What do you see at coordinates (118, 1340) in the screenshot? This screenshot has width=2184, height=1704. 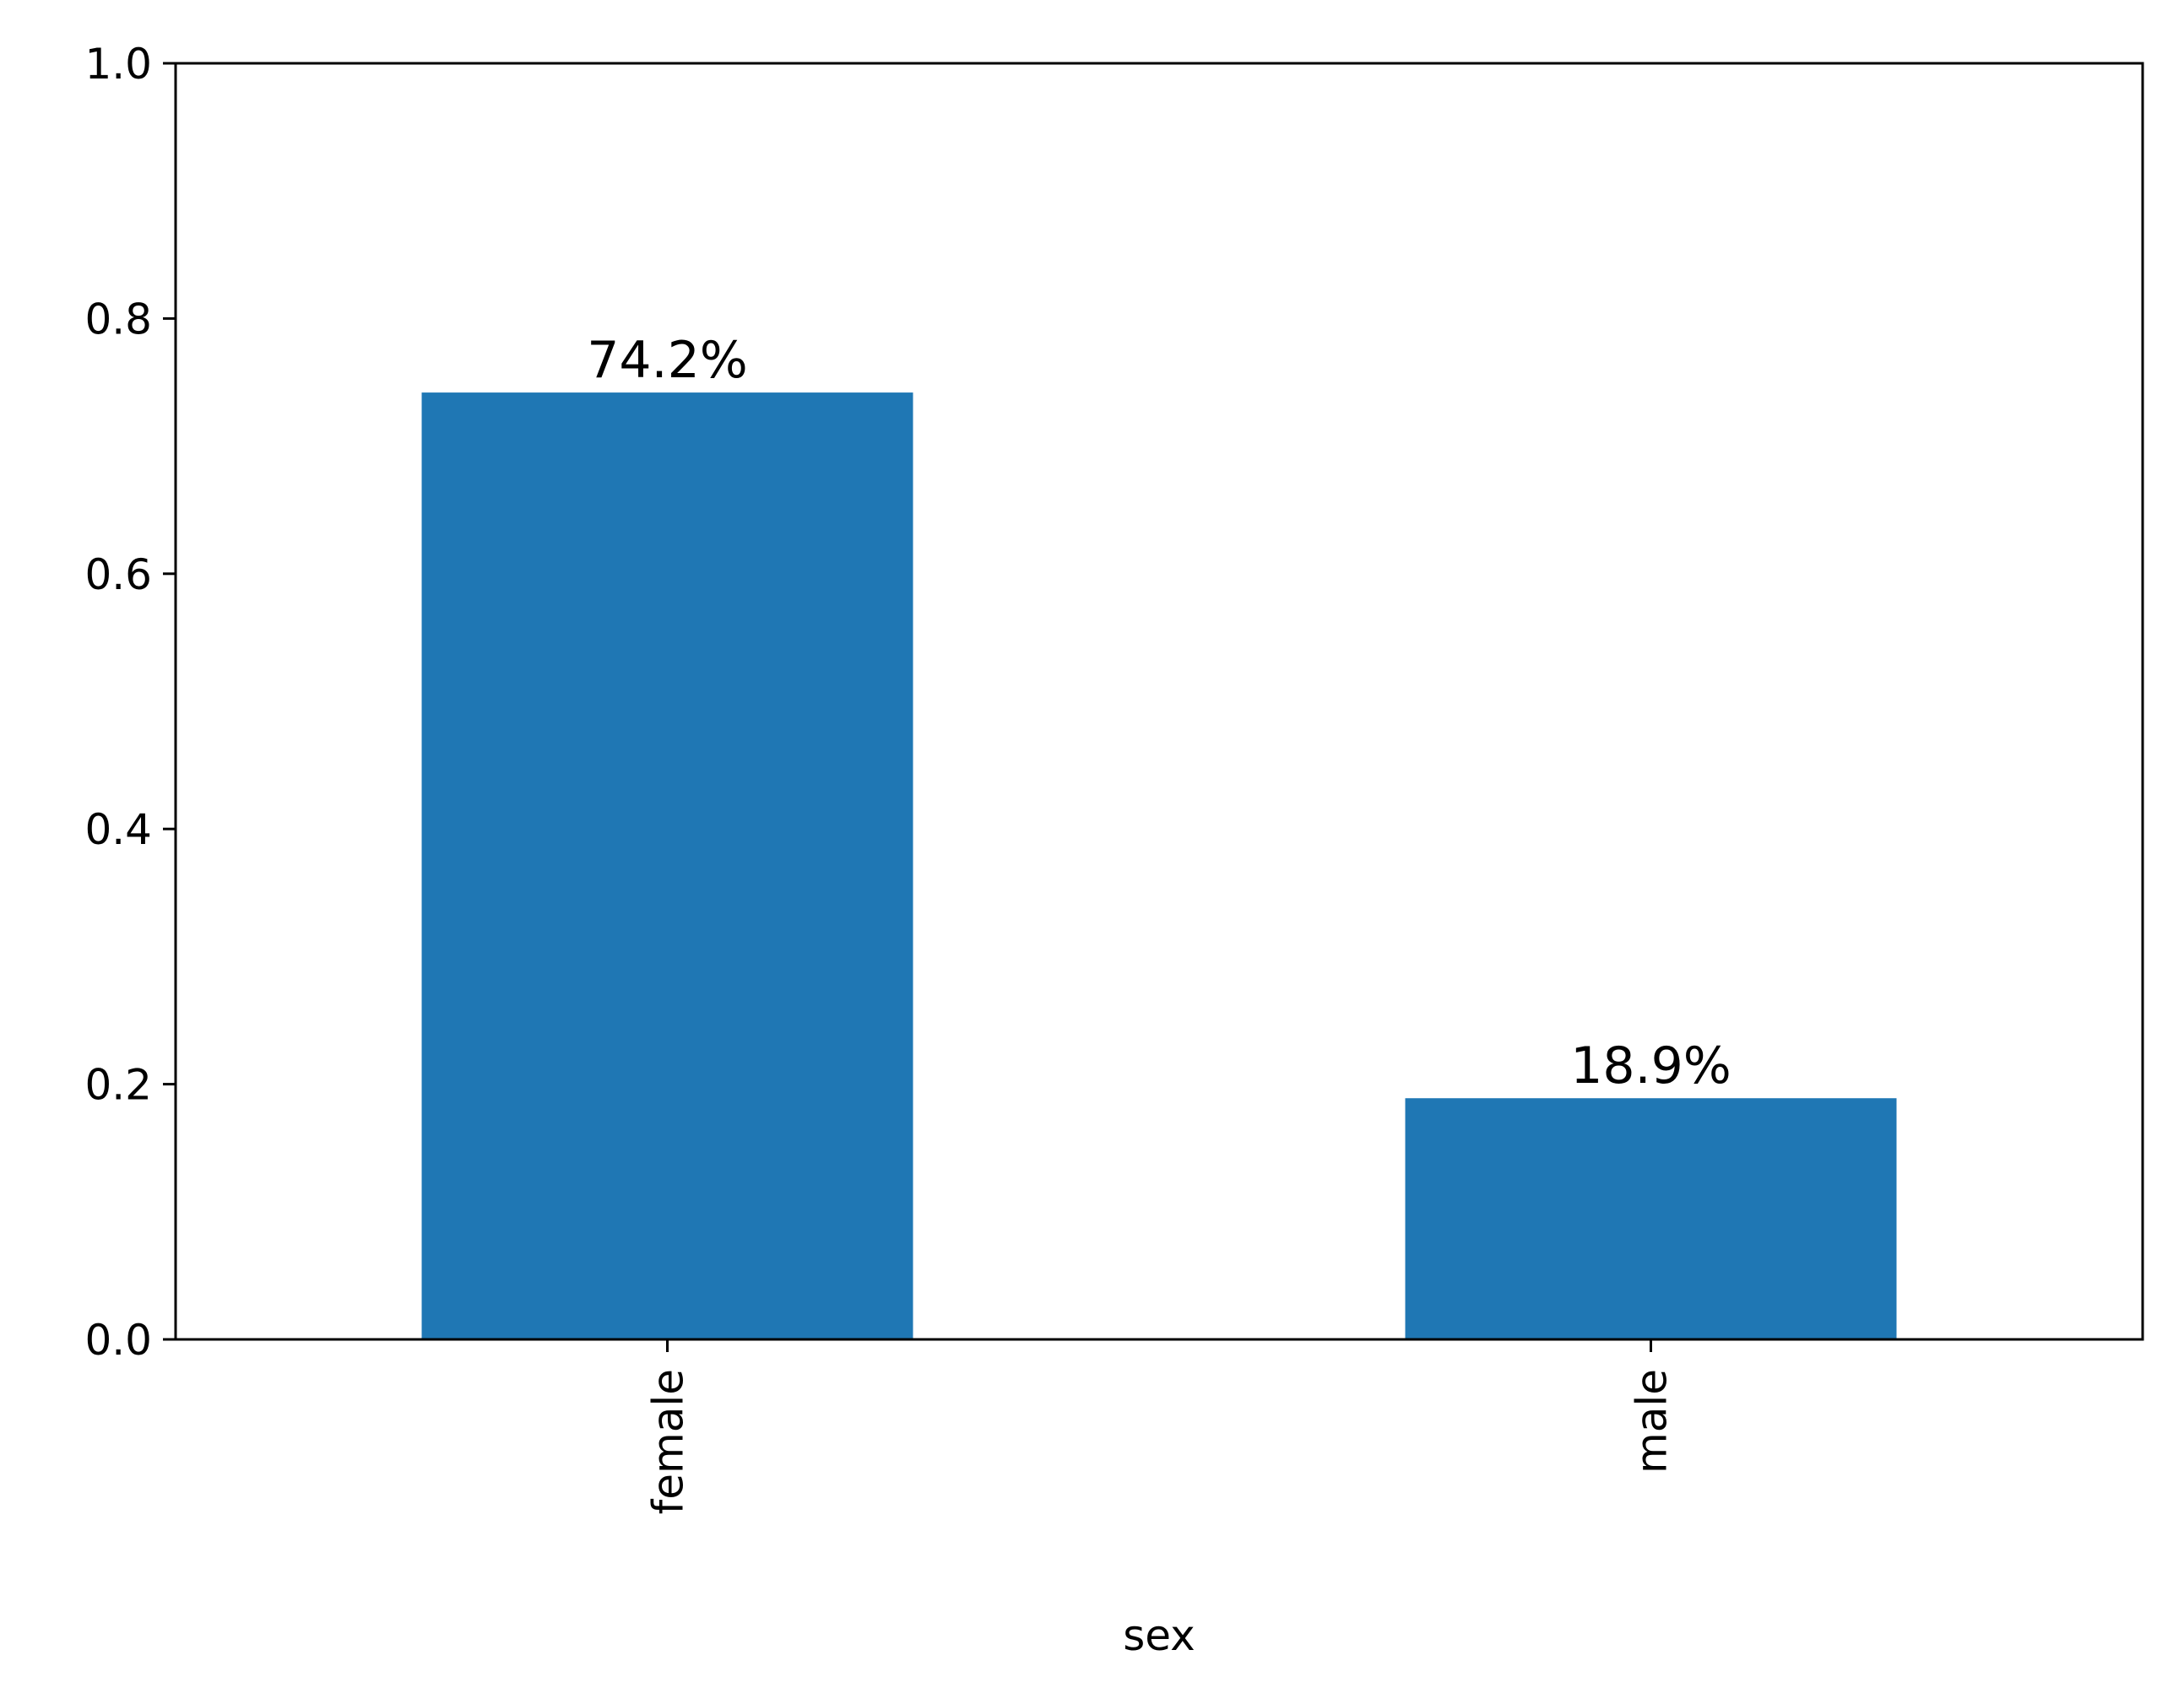 I see `y-tick-label: 0.0` at bounding box center [118, 1340].